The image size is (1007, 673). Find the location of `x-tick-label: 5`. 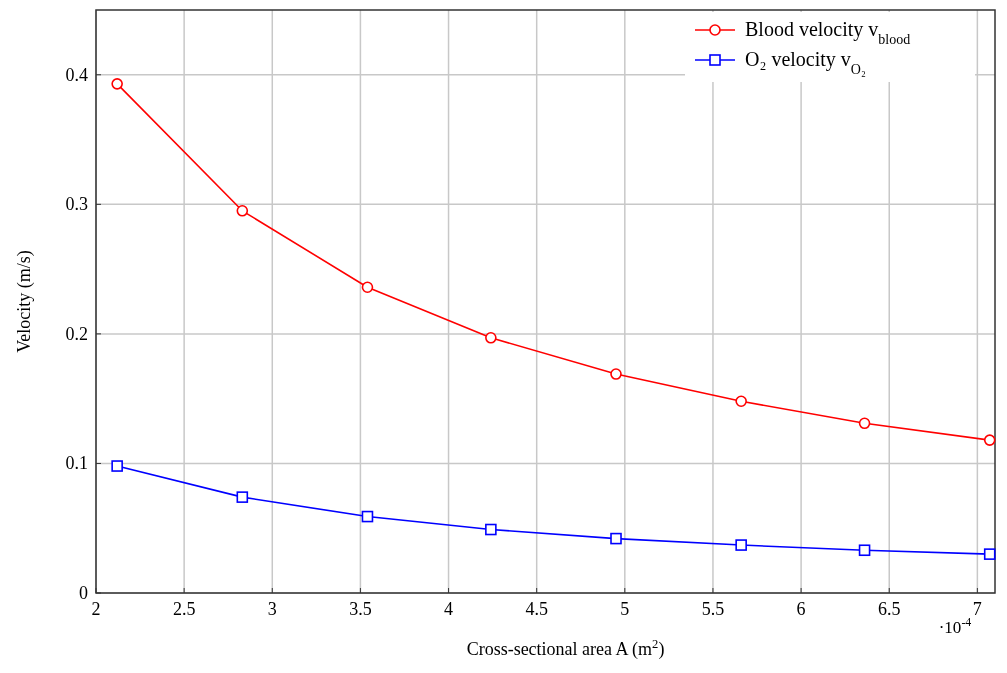

x-tick-label: 5 is located at coordinates (625, 609).